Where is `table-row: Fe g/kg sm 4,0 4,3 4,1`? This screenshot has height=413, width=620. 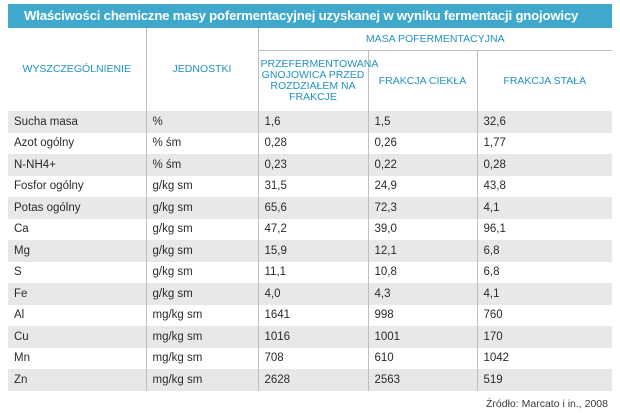
table-row: Fe g/kg sm 4,0 4,3 4,1 is located at coordinates (310, 294).